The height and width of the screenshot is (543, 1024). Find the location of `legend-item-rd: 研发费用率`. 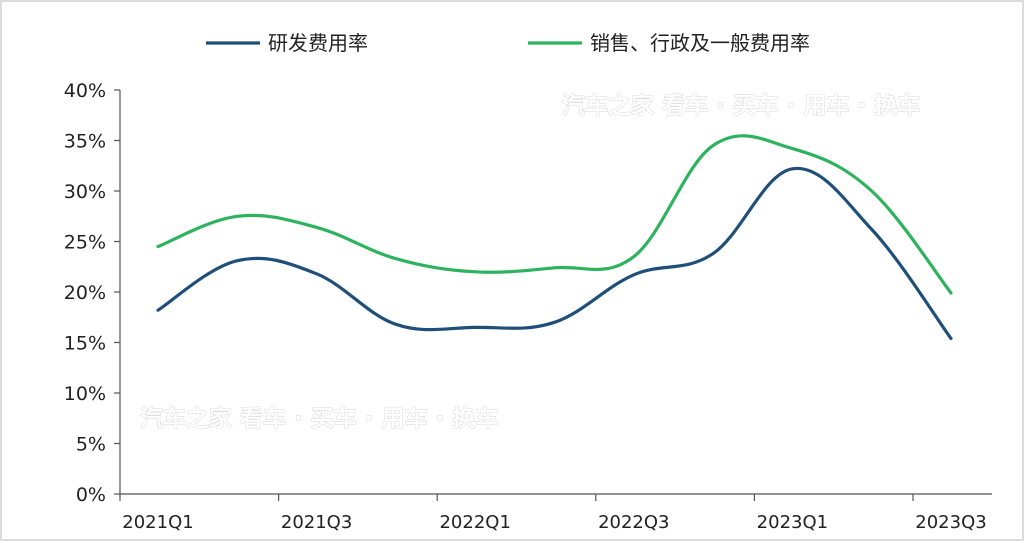

legend-item-rd: 研发费用率 is located at coordinates (287, 43).